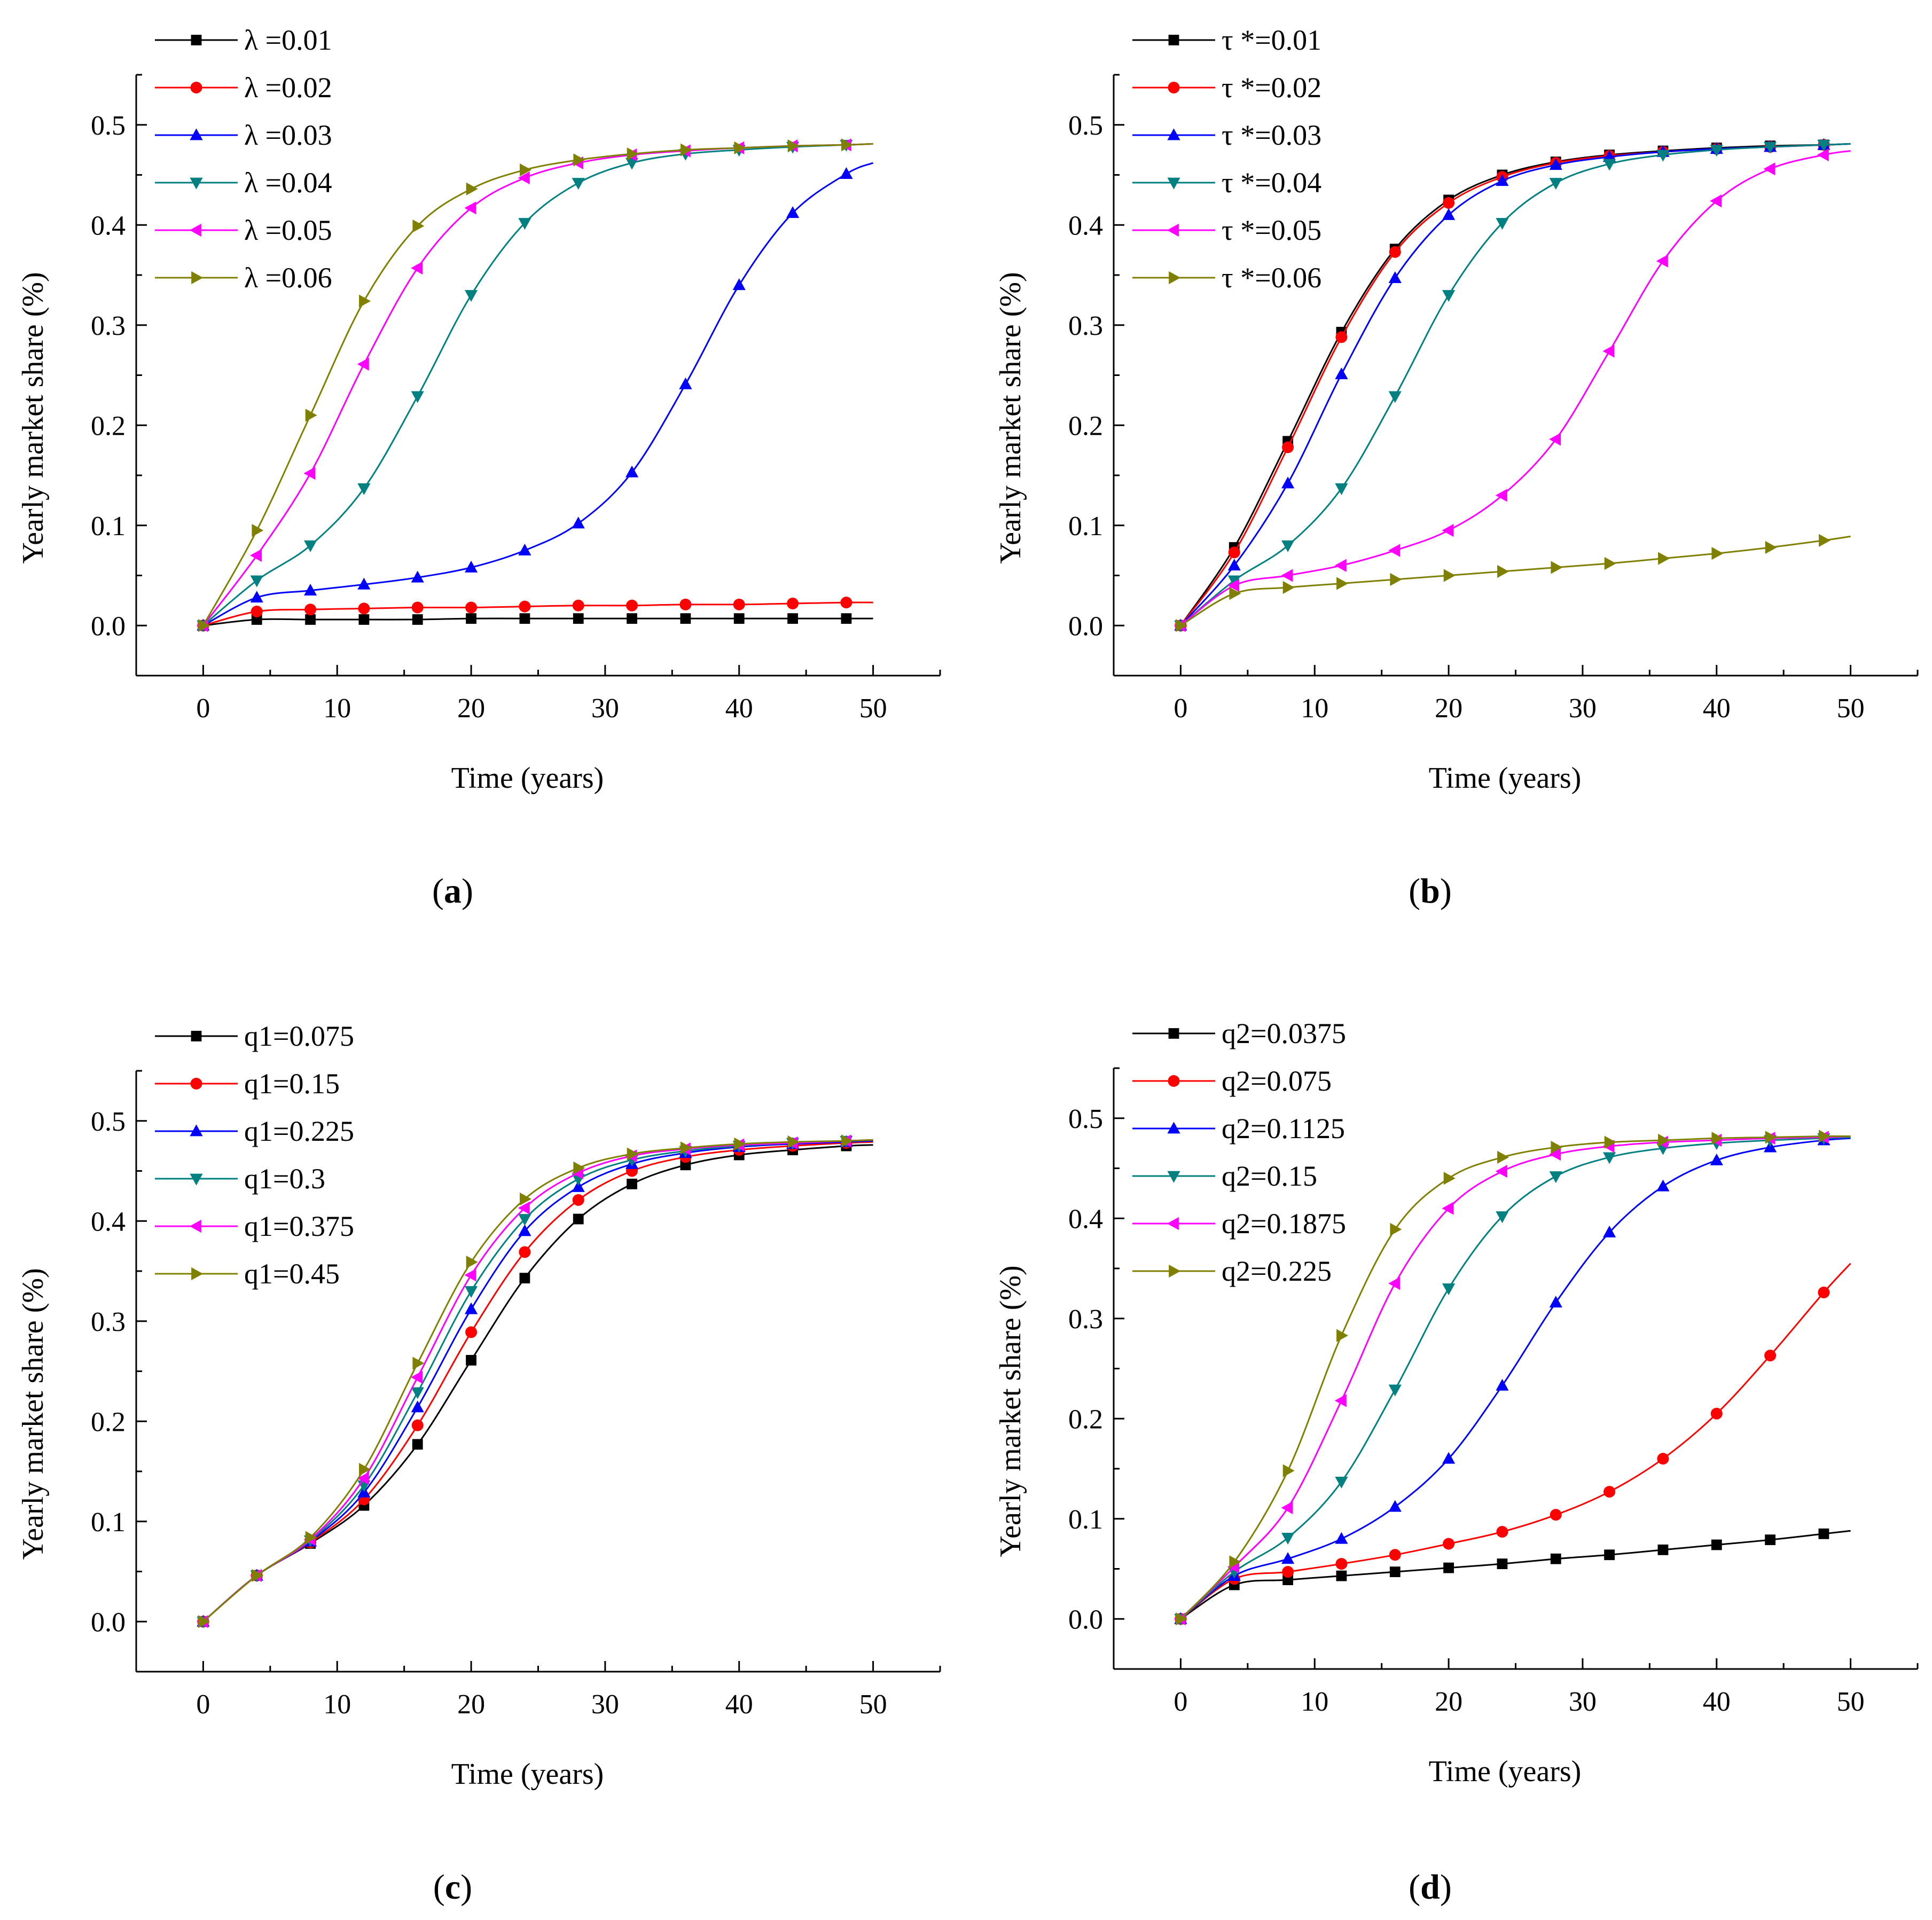 This screenshot has width=1932, height=1920. What do you see at coordinates (299, 1036) in the screenshot?
I see `legend-label: q1=0.075` at bounding box center [299, 1036].